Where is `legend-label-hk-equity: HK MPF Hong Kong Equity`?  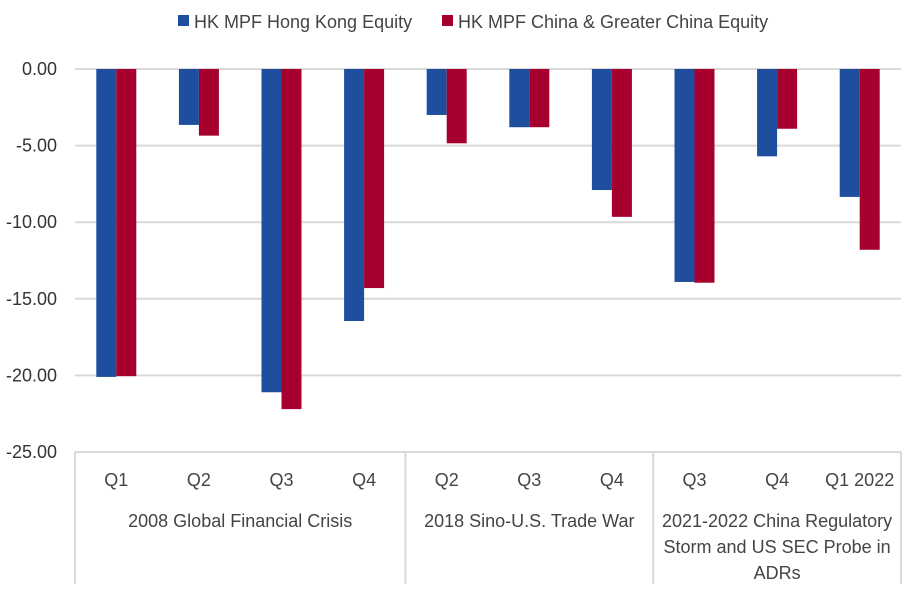
legend-label-hk-equity: HK MPF Hong Kong Equity is located at coordinates (303, 22).